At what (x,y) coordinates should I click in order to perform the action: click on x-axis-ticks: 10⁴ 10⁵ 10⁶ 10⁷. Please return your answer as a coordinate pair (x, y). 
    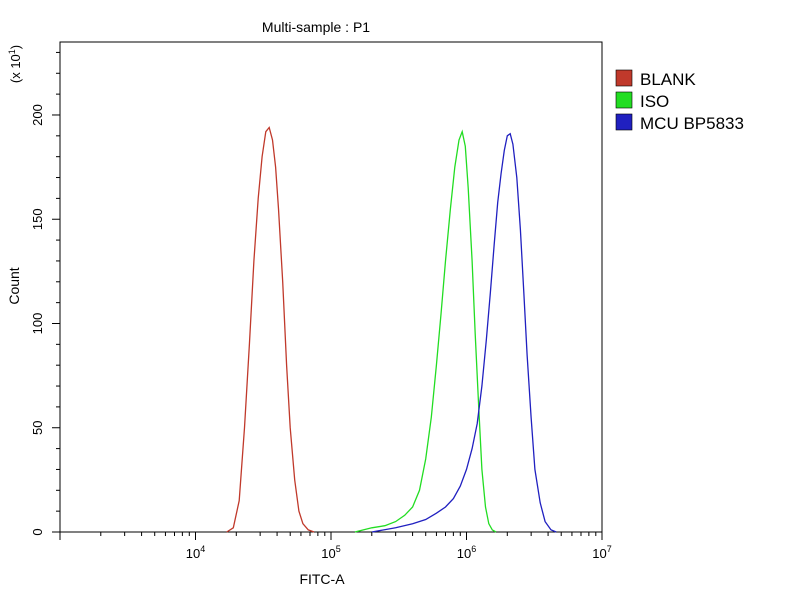
    Looking at the image, I should click on (335, 546).